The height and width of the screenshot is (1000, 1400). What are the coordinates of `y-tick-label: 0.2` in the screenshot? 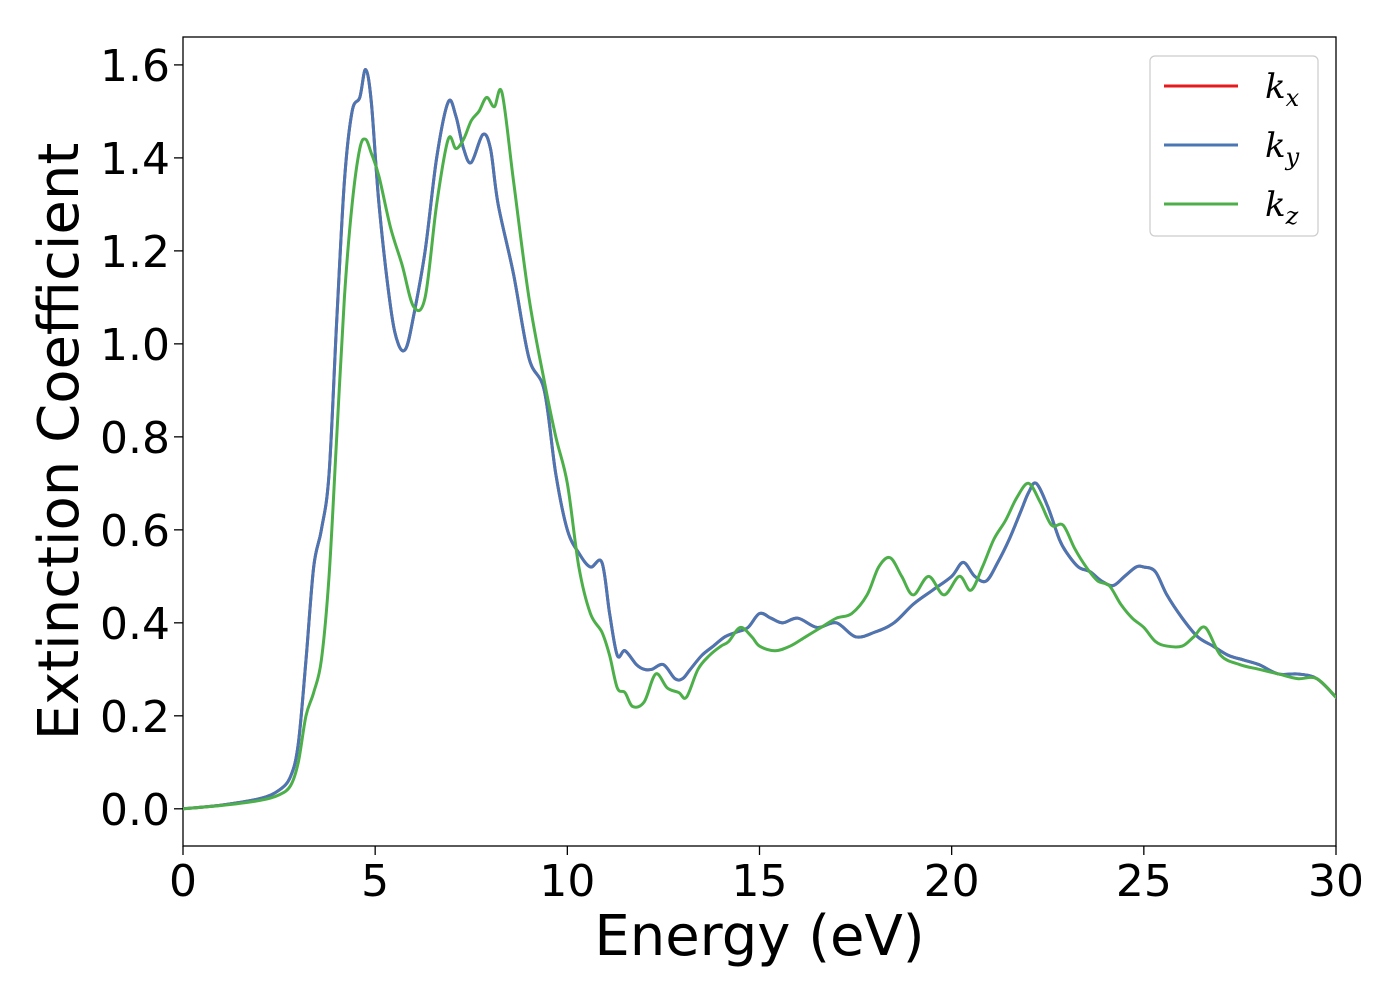 It's located at (135, 717).